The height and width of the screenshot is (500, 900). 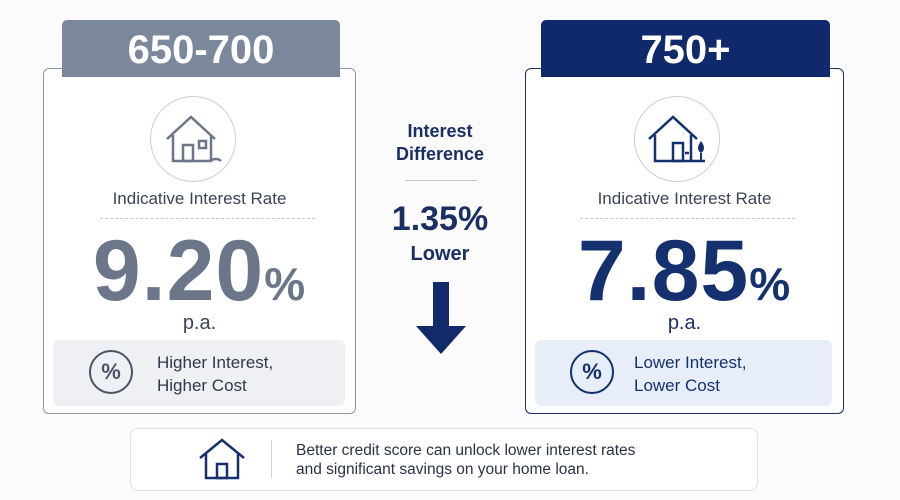 What do you see at coordinates (201, 48) in the screenshot?
I see `range-tab: 650-700` at bounding box center [201, 48].